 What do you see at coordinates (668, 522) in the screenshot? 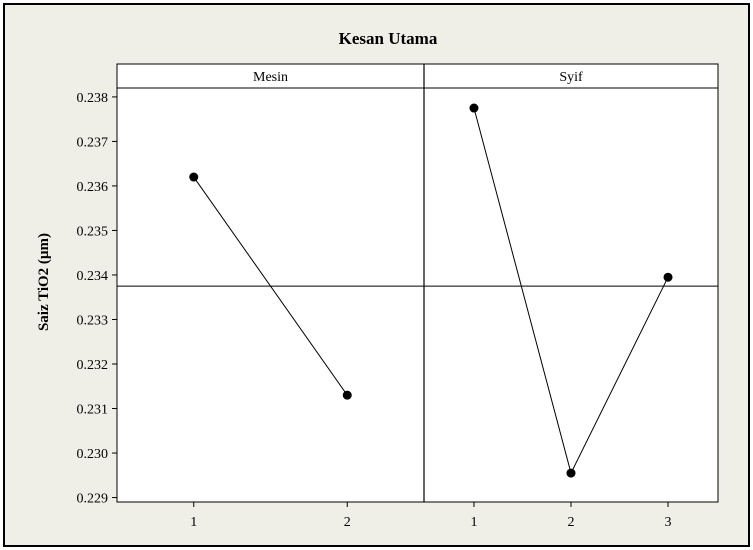
I see `x-tick-label: 3` at bounding box center [668, 522].